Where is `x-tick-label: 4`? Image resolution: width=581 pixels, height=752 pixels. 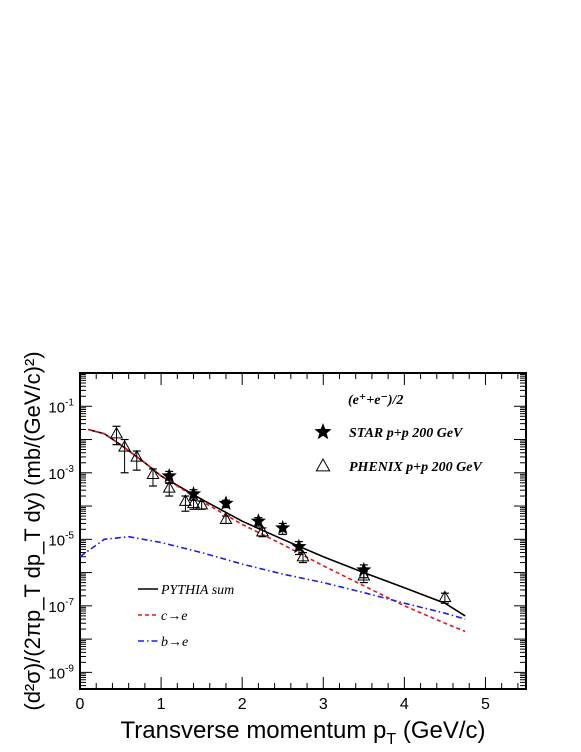 x-tick-label: 4 is located at coordinates (404, 704).